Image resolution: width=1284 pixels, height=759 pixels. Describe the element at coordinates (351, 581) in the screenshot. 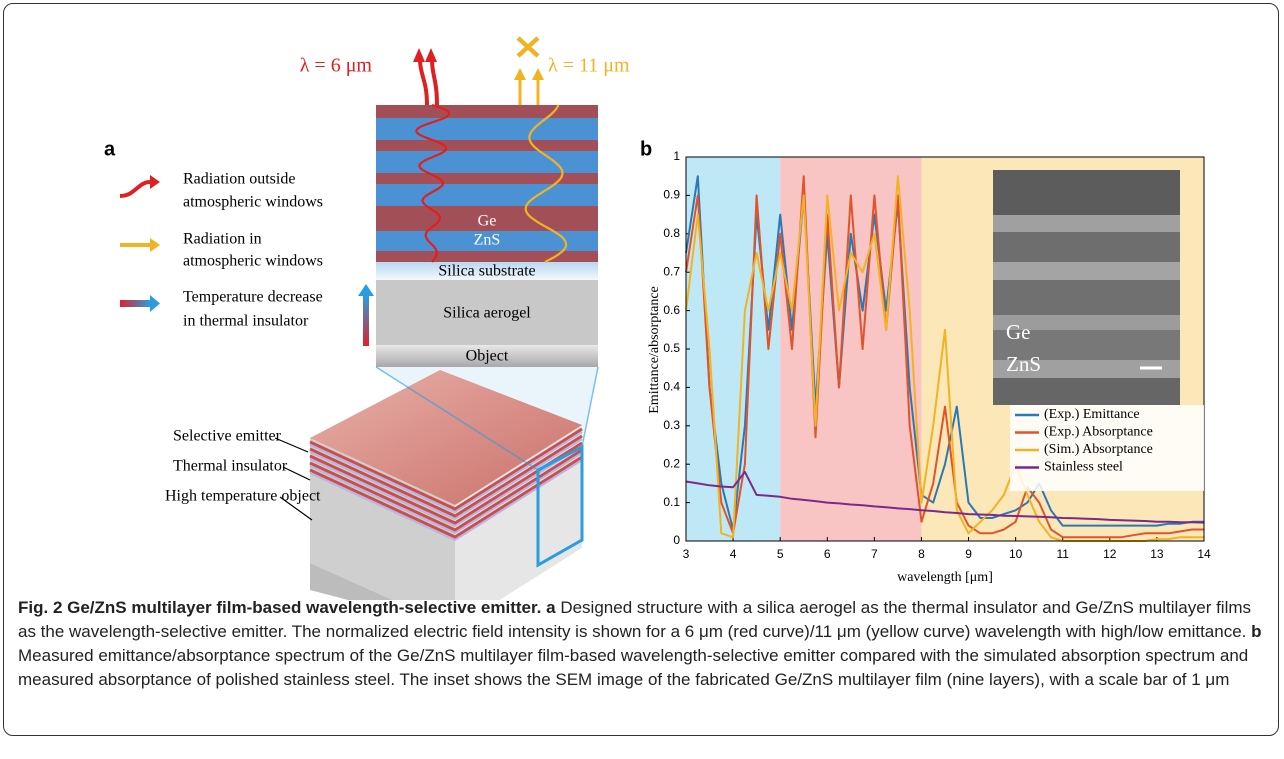

I see `block-object` at that location.